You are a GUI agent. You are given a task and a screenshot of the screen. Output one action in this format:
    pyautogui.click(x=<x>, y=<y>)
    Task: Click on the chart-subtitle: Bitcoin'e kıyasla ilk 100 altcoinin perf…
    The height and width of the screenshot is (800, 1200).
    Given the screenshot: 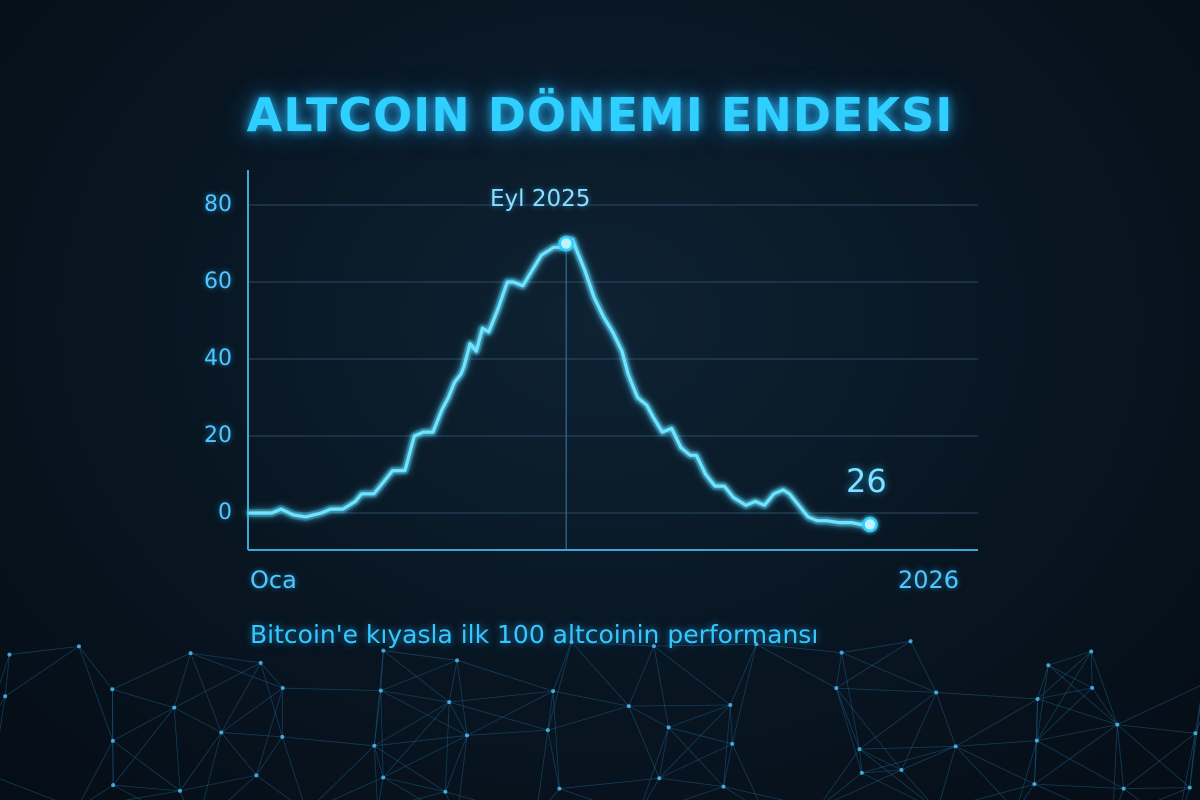 What is the action you would take?
    pyautogui.click(x=534, y=634)
    